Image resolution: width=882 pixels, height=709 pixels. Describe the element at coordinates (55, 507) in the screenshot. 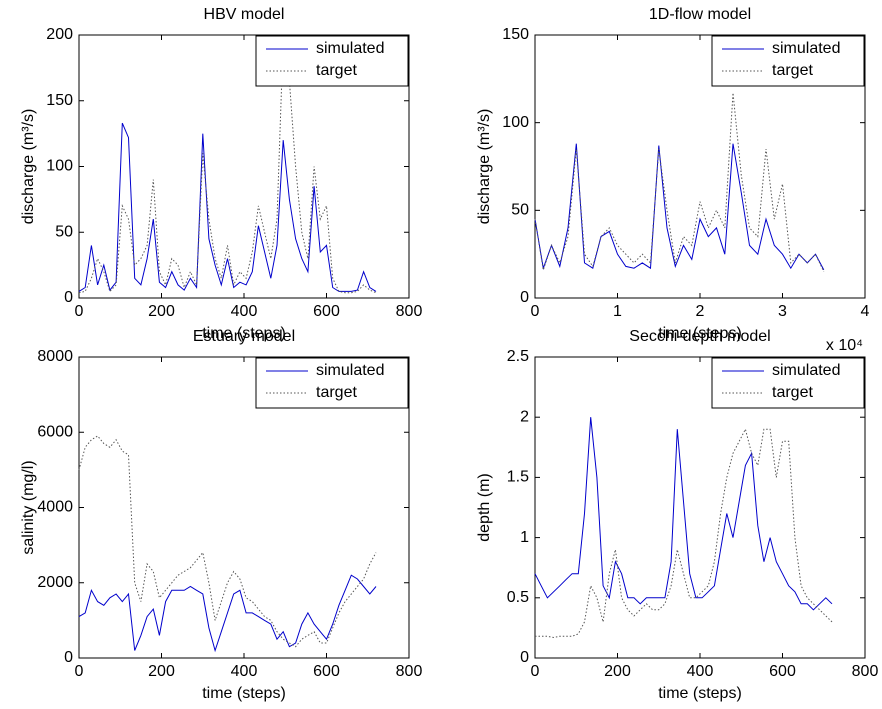

I see `y-tick-label: 4000` at that location.